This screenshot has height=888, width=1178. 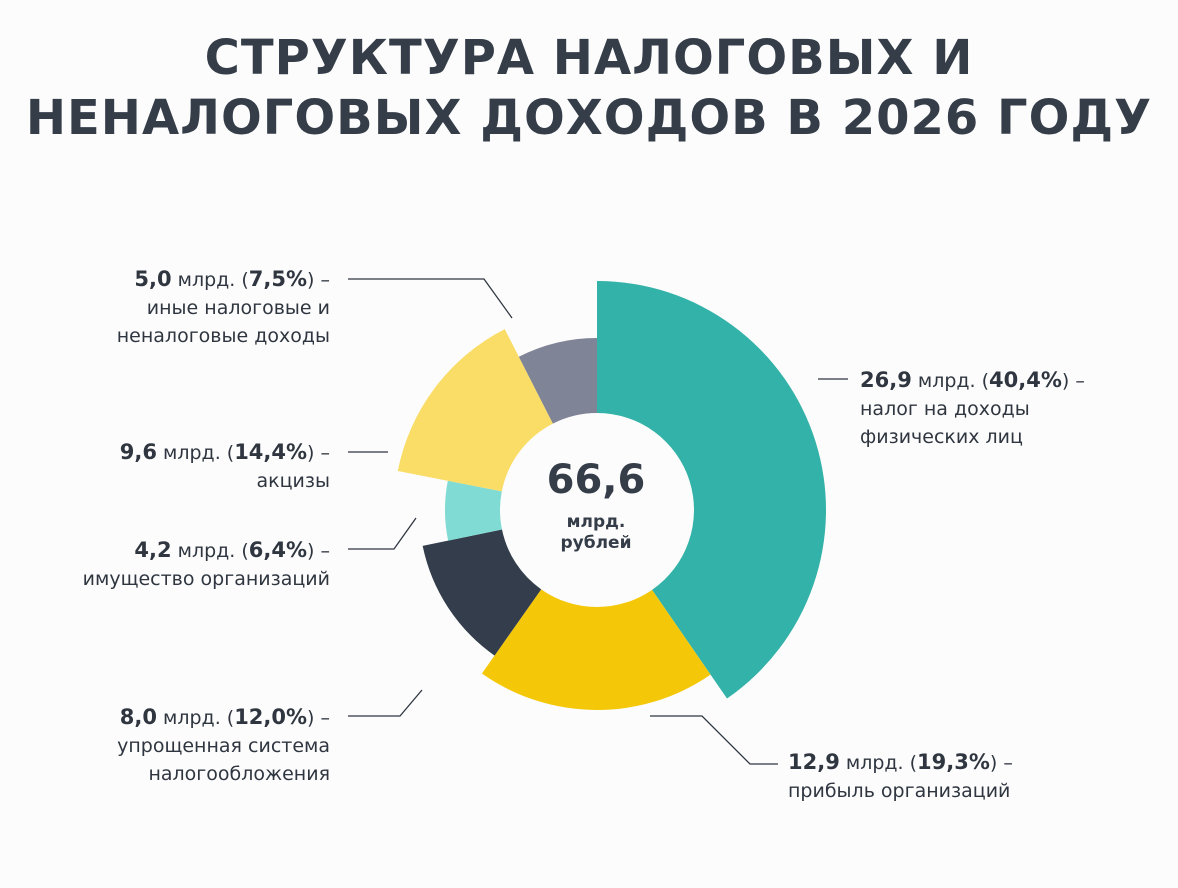 What do you see at coordinates (153, 279) in the screenshot?
I see `label-other-value: 5,0` at bounding box center [153, 279].